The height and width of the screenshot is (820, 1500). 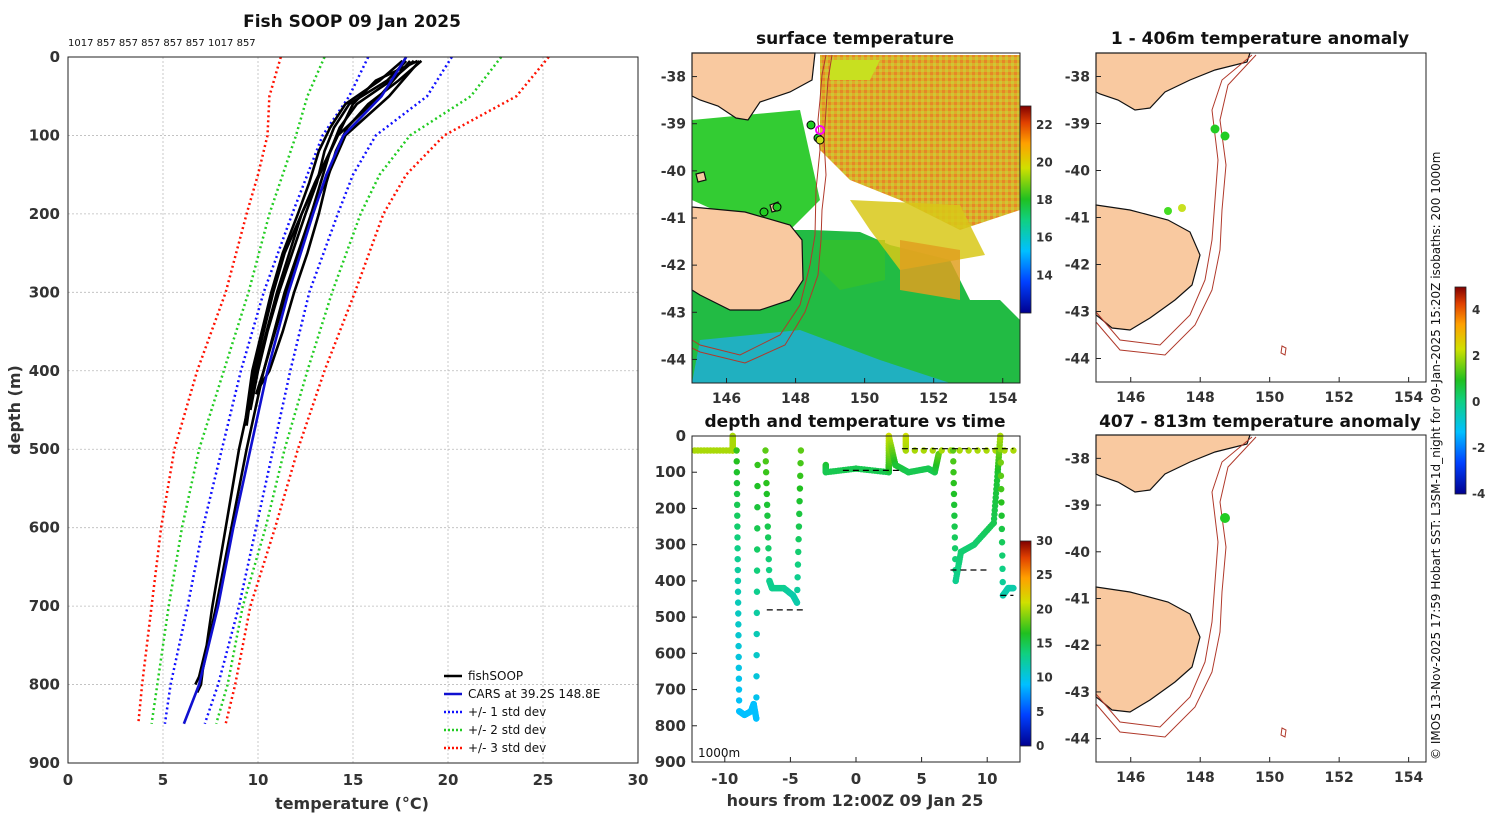 I want to click on legend-label: +/- 2 std dev, so click(x=507, y=730).